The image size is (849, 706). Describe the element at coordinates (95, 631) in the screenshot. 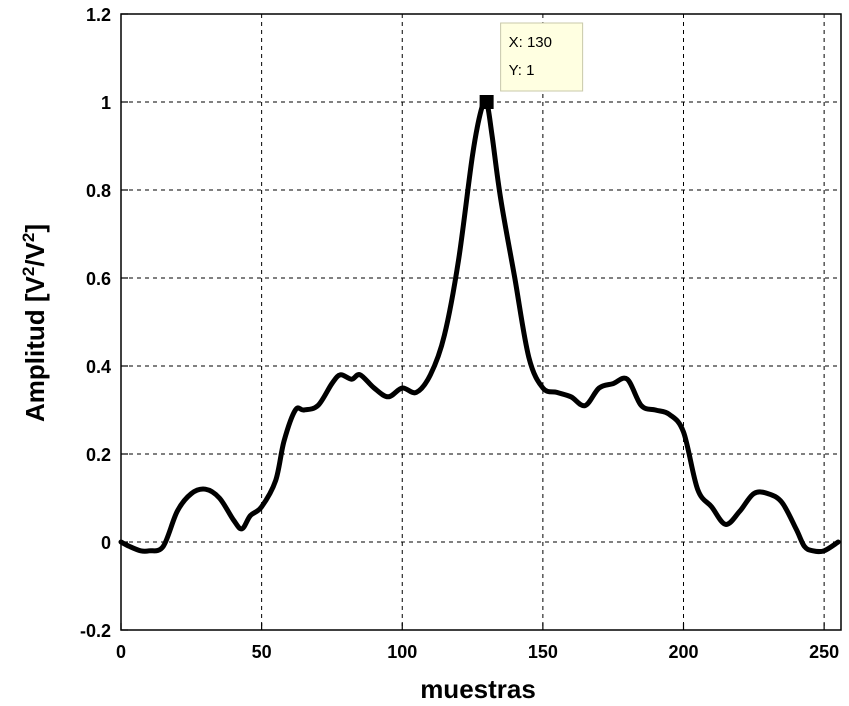

I see `y-tick-label: -0.2` at that location.